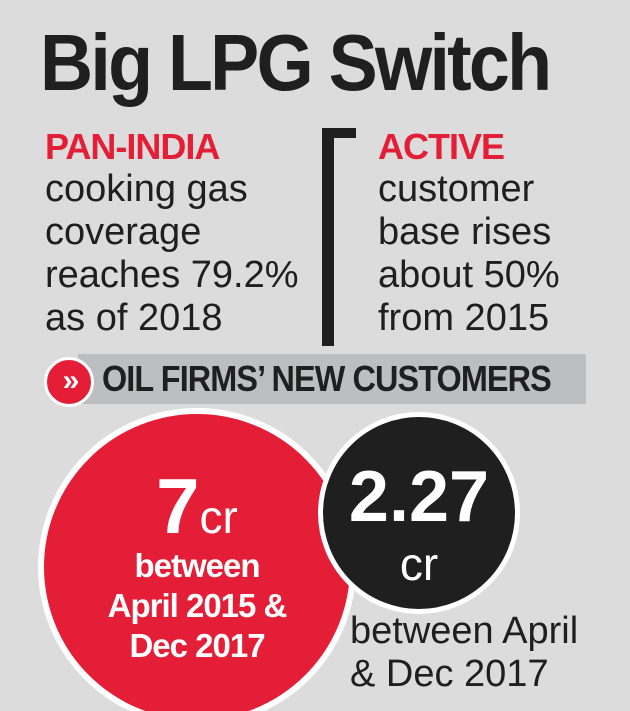 The height and width of the screenshot is (711, 630). What do you see at coordinates (172, 275) in the screenshot?
I see `text-line: reaches 79.2%` at bounding box center [172, 275].